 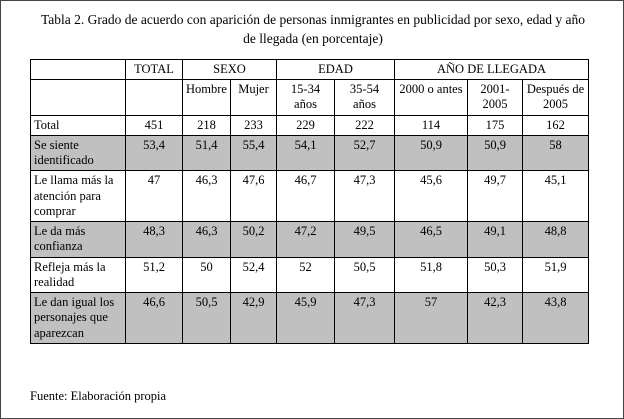 What do you see at coordinates (78, 153) in the screenshot?
I see `row-label: Se siente identificado` at bounding box center [78, 153].